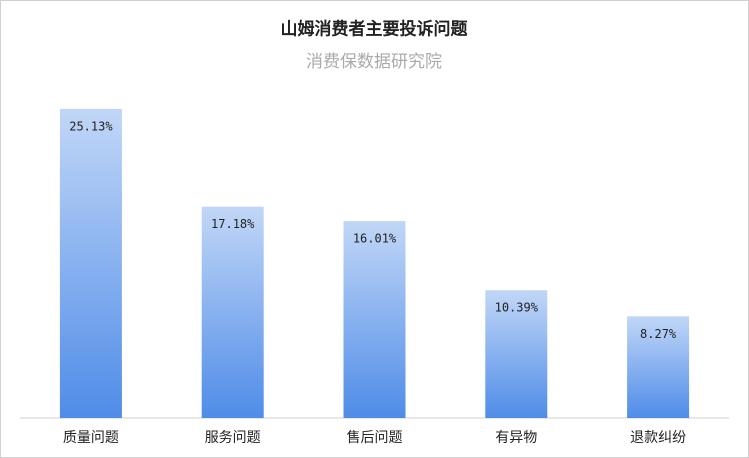 The width and height of the screenshot is (749, 458). Describe the element at coordinates (233, 224) in the screenshot. I see `value-label: 17.18%` at that location.